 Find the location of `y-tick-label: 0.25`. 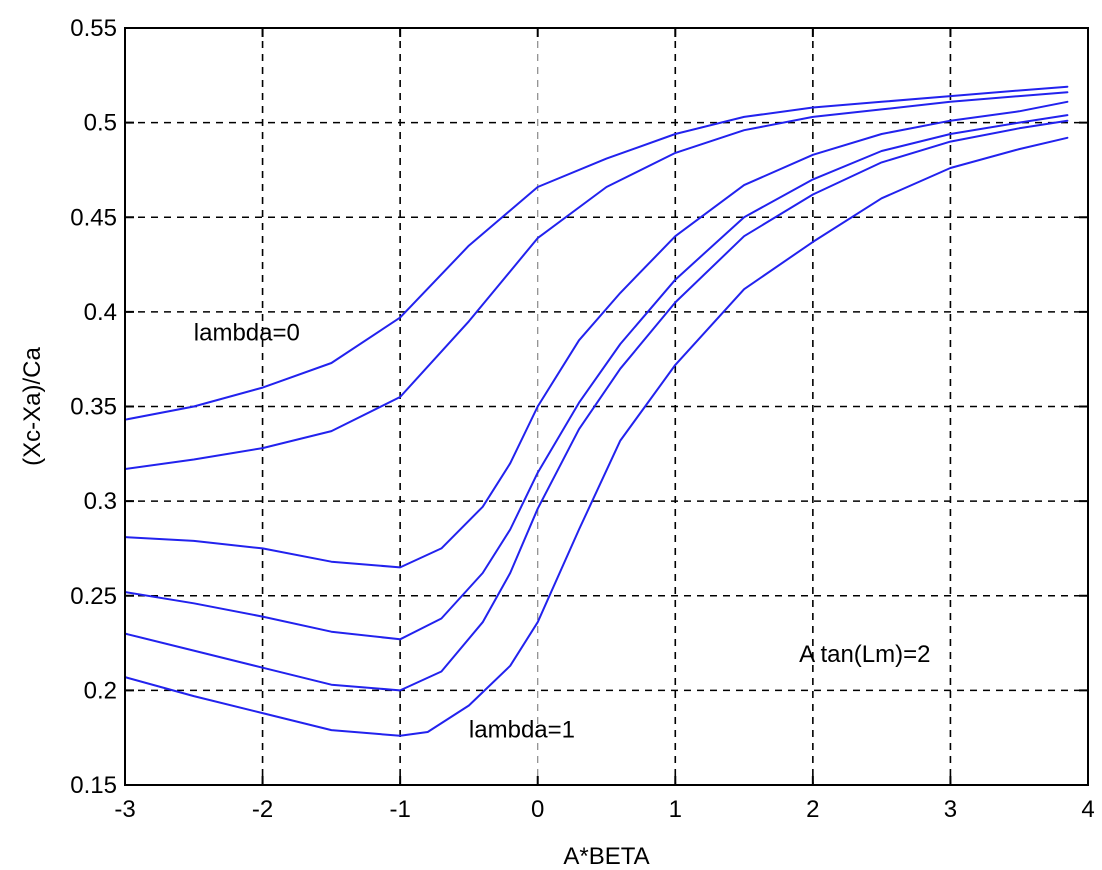

y-tick-label: 0.25 is located at coordinates (93, 596).